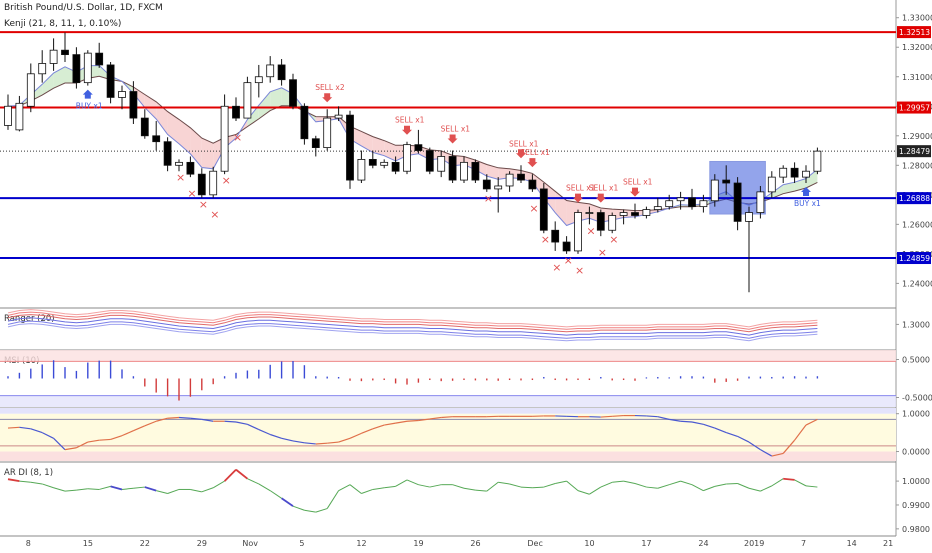 The width and height of the screenshot is (932, 553). What do you see at coordinates (28, 543) in the screenshot?
I see `x-tick-label: 8` at bounding box center [28, 543].